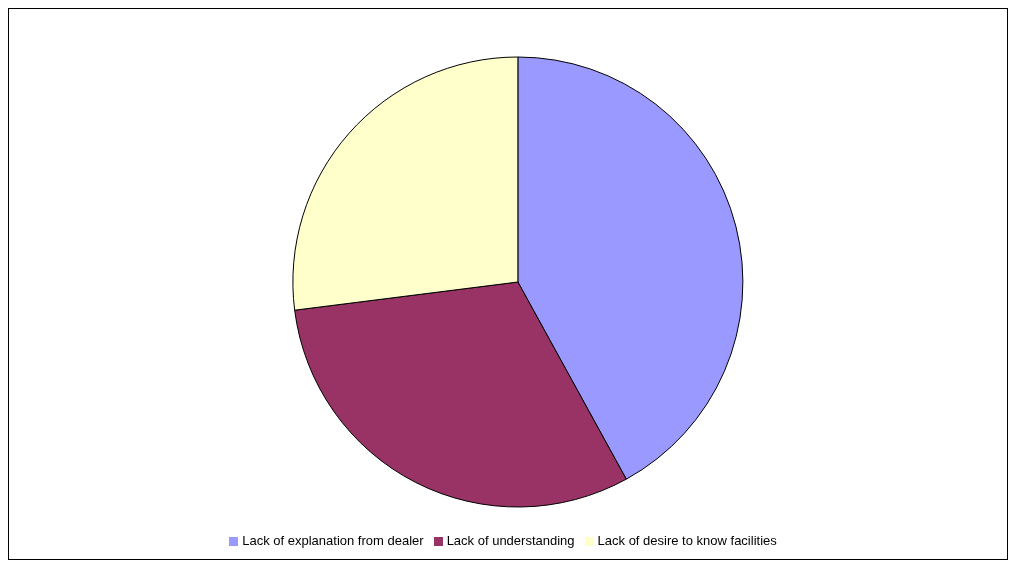  What do you see at coordinates (687, 540) in the screenshot?
I see `legend-label: Lack of desire to know facilities` at bounding box center [687, 540].